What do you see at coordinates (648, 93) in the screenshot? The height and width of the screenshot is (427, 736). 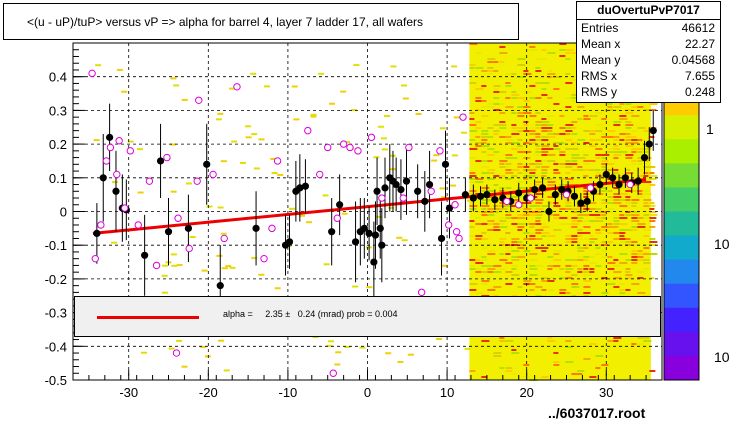 I see `stats-row: RMS y 0.248` at bounding box center [648, 93].